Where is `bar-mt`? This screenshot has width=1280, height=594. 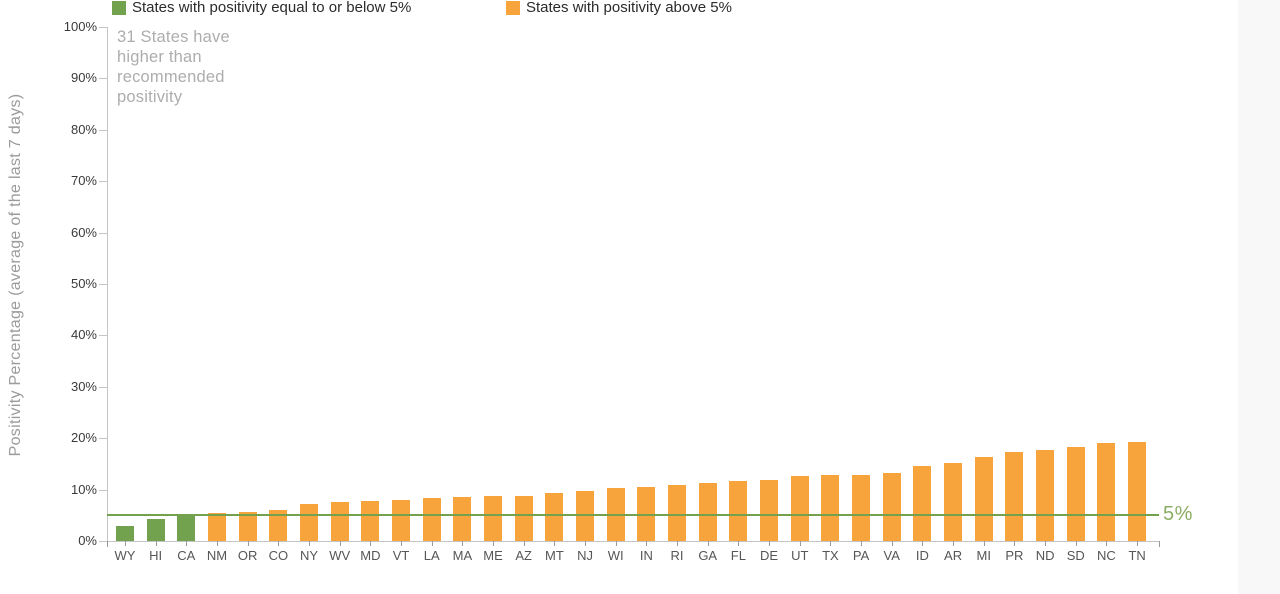
bar-mt is located at coordinates (554, 516).